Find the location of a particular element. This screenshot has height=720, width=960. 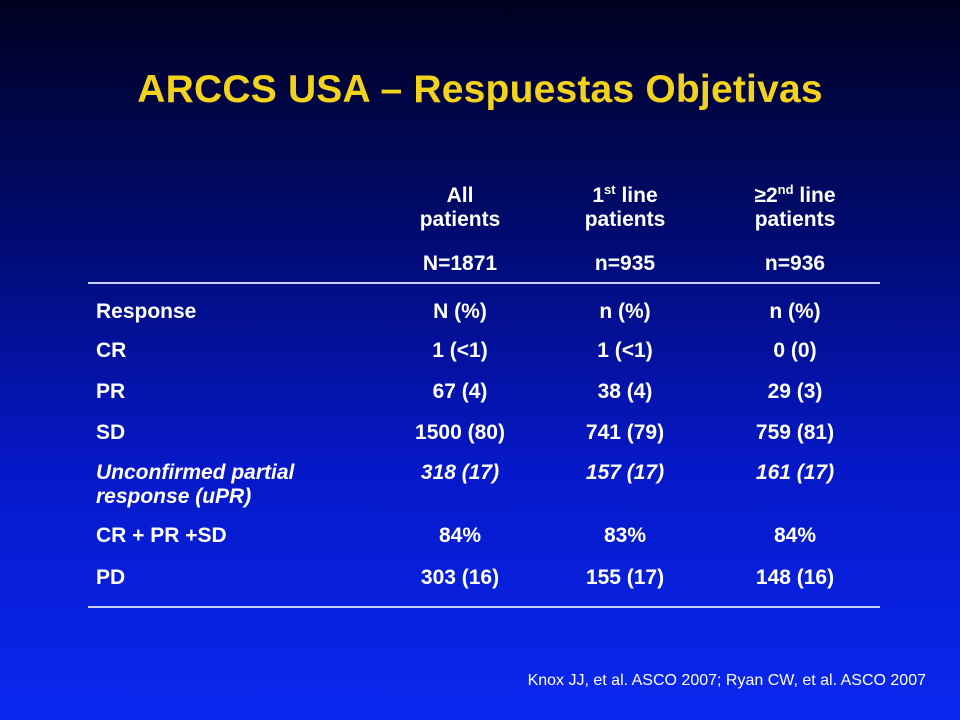

cell-second-line: n (%) is located at coordinates (795, 311).